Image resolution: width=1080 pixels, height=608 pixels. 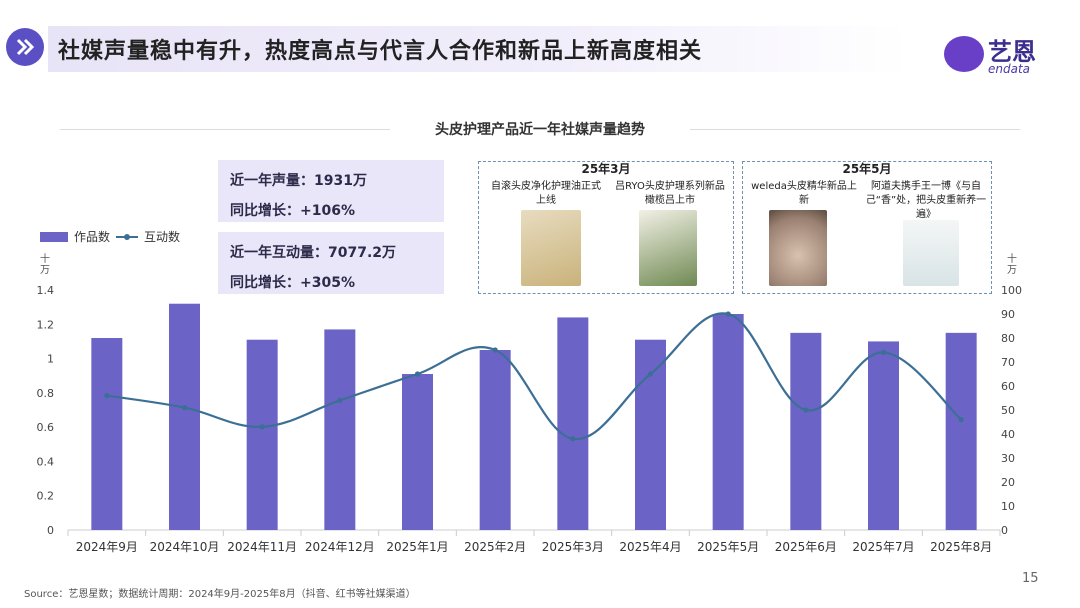 I want to click on event-item-text: weleda头皮精华新品上新, so click(x=804, y=193).